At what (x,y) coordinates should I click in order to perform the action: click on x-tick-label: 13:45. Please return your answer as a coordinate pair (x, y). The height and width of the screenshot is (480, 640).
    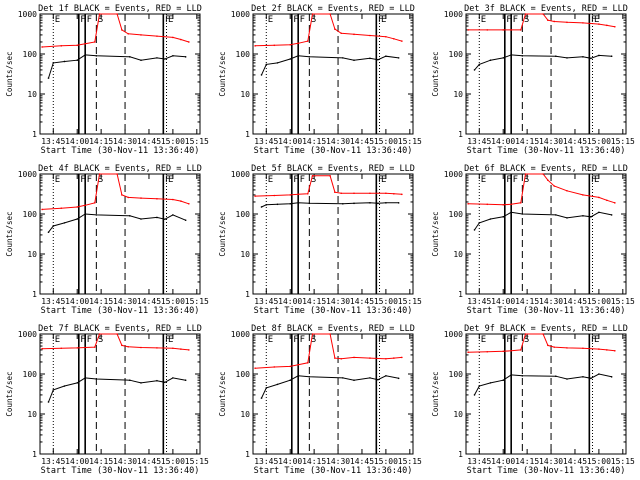
    Looking at the image, I should click on (266, 301).